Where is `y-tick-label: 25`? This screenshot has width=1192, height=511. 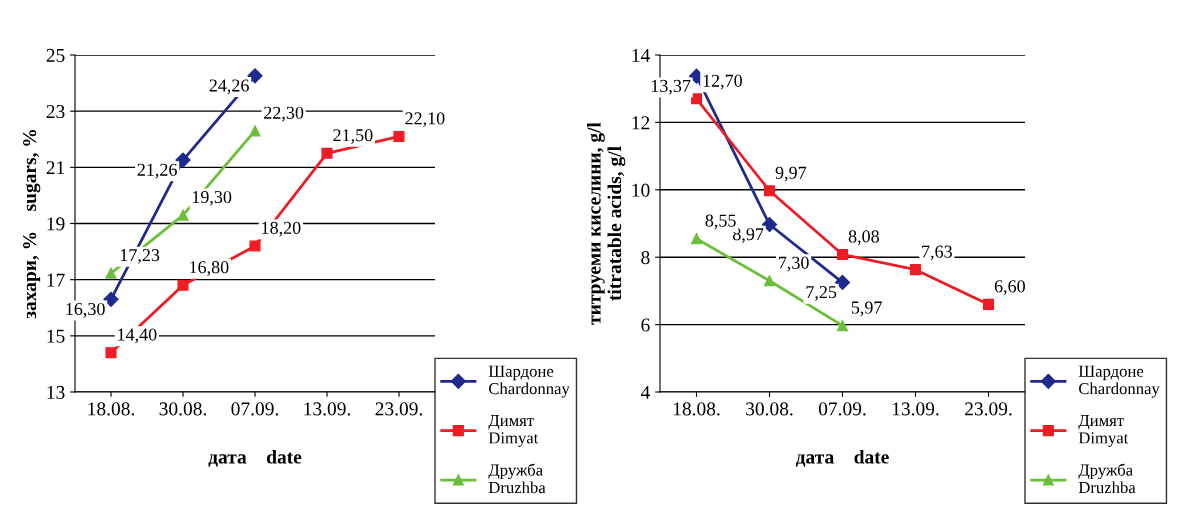
y-tick-label: 25 is located at coordinates (55, 55).